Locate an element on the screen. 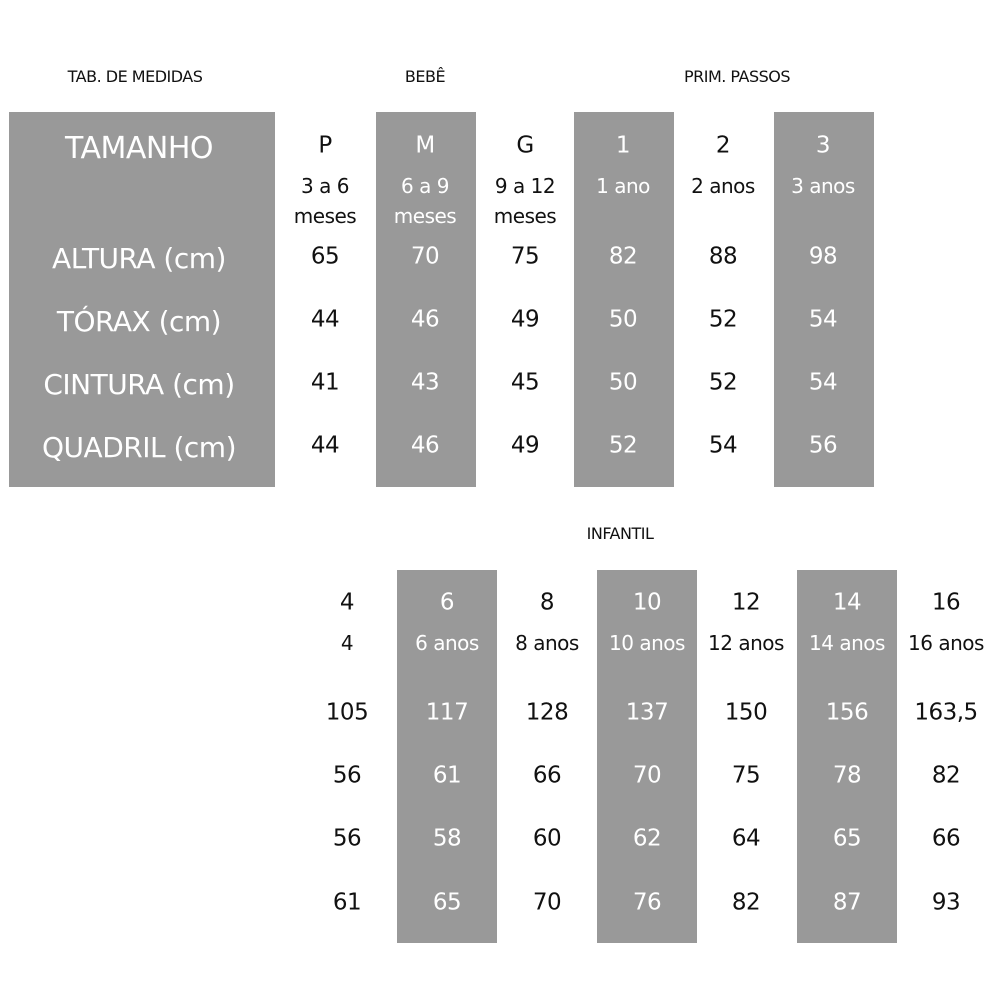 Image resolution: width=1000 pixels, height=1000 pixels. cintura-value: 62 is located at coordinates (647, 838).